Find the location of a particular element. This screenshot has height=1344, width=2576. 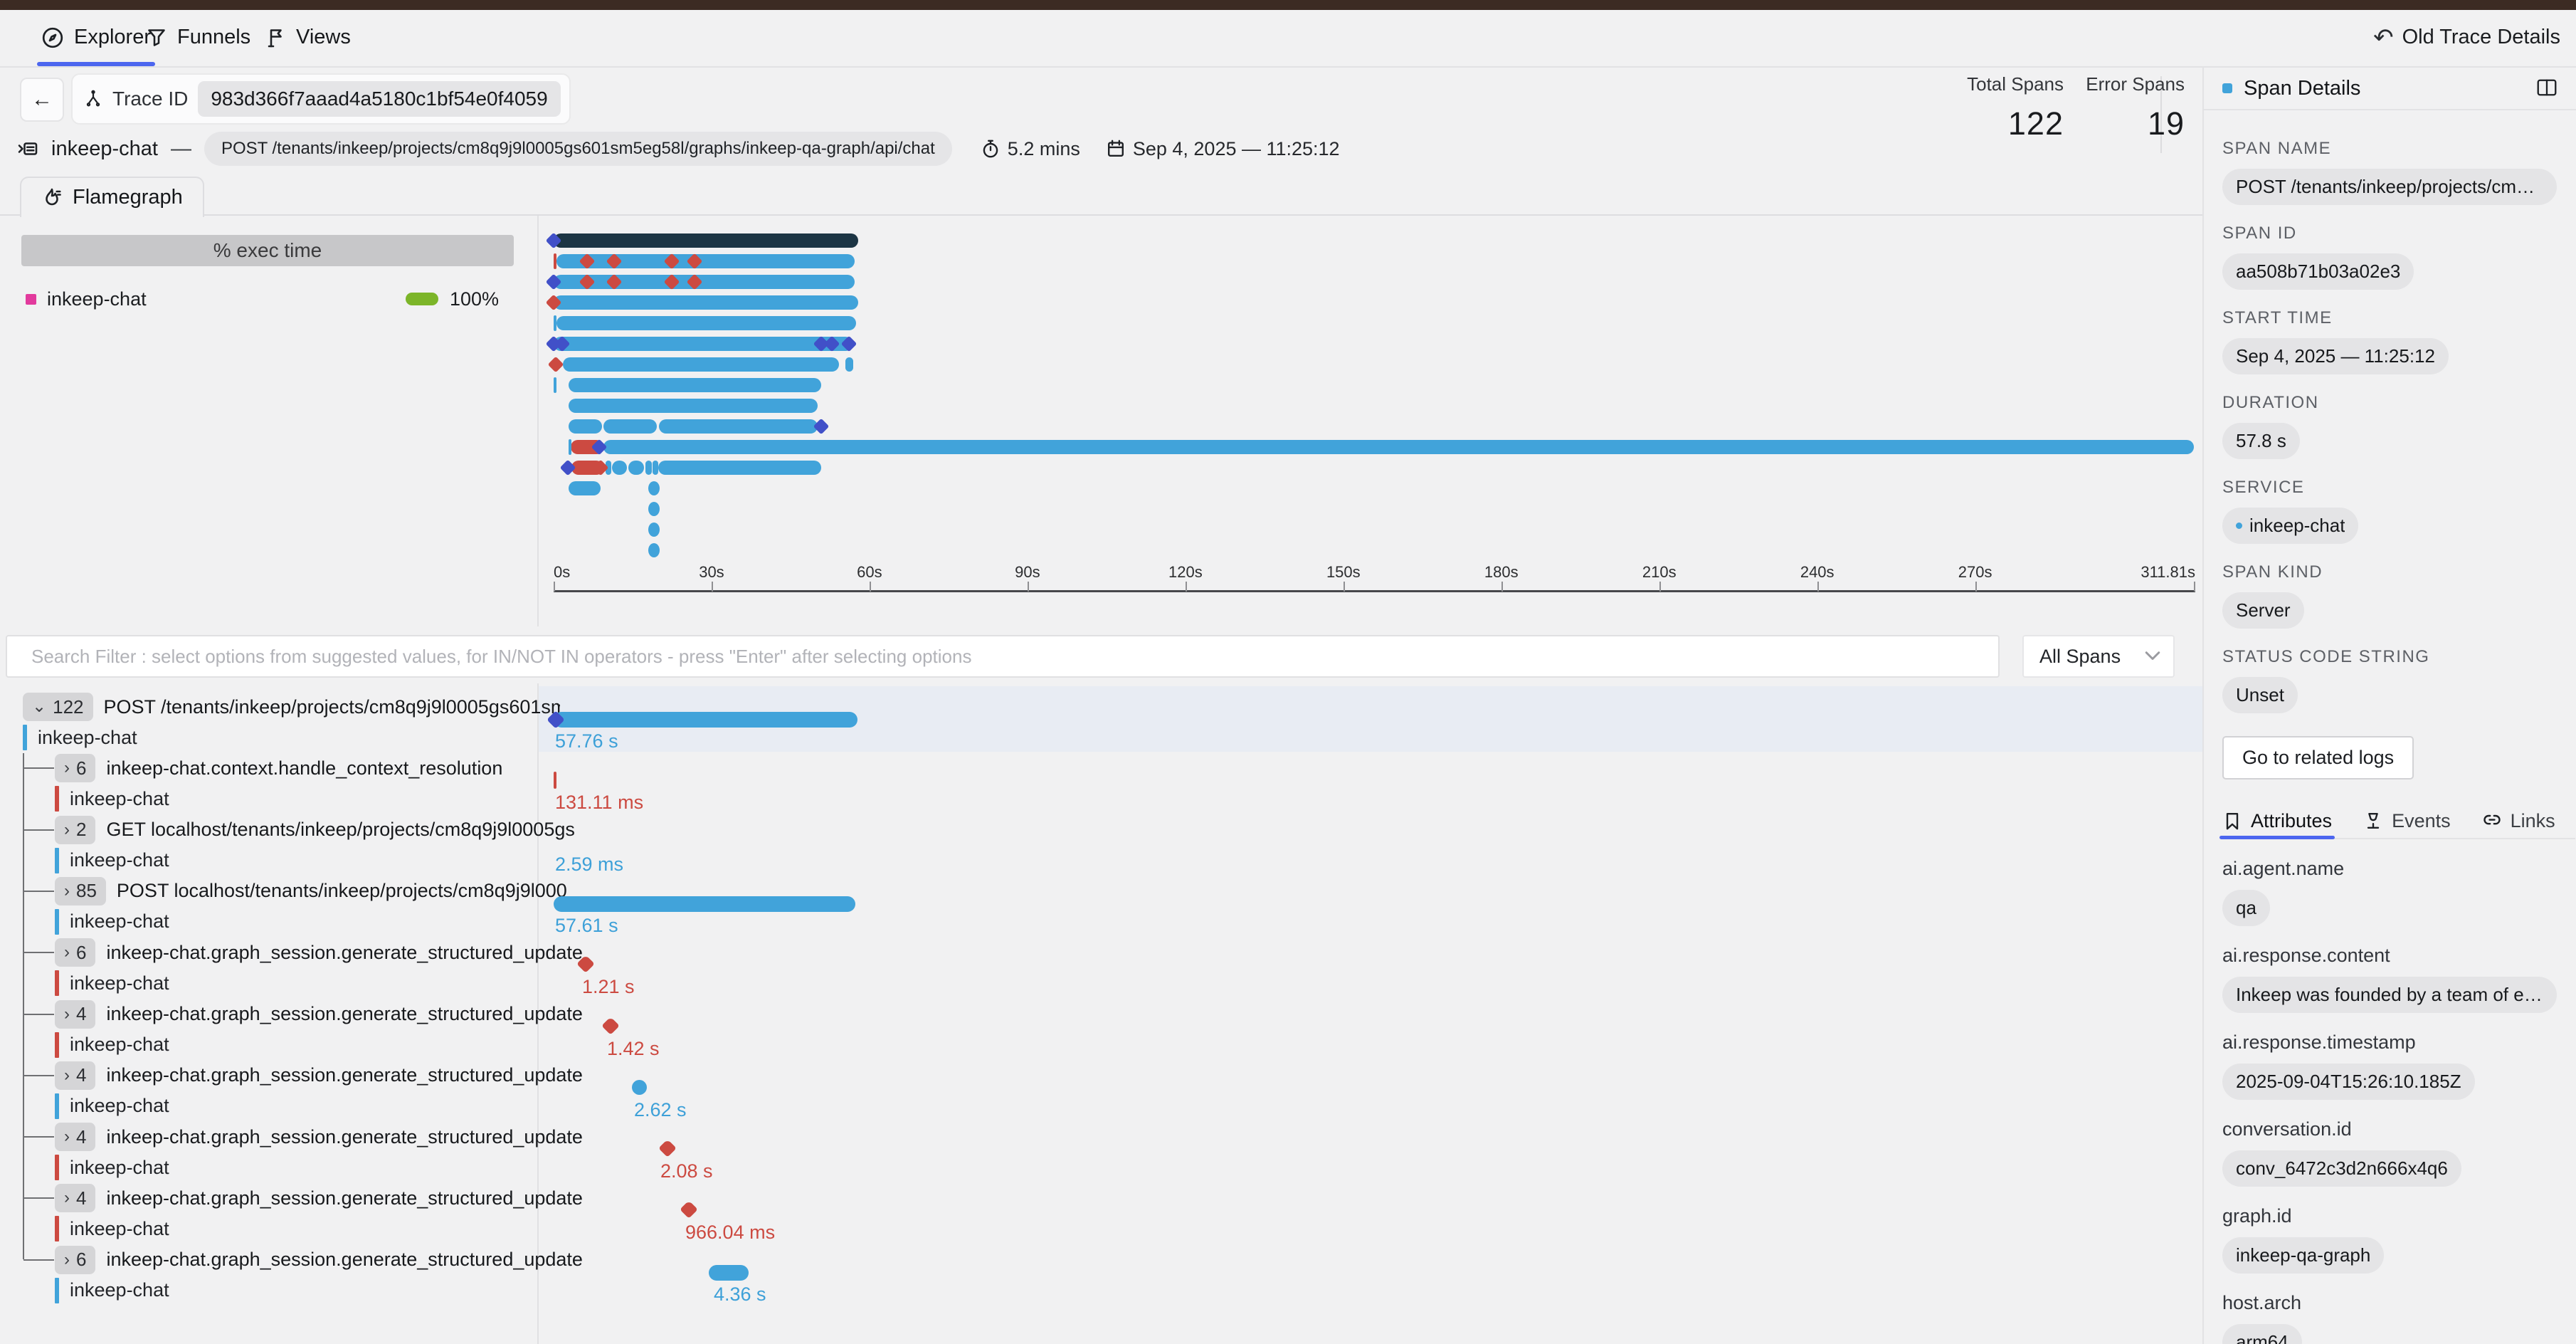

attribute-value-pill: inkeep-qa-graph is located at coordinates (2303, 1255).